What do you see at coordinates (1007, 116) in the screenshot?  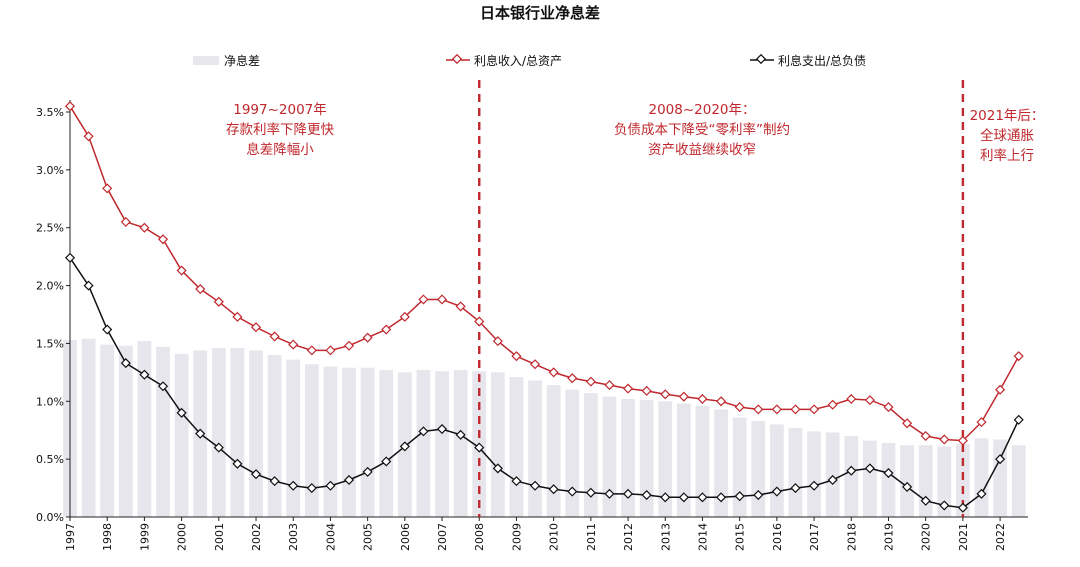 I see `annotation-3-line-1: 2021年后：` at bounding box center [1007, 116].